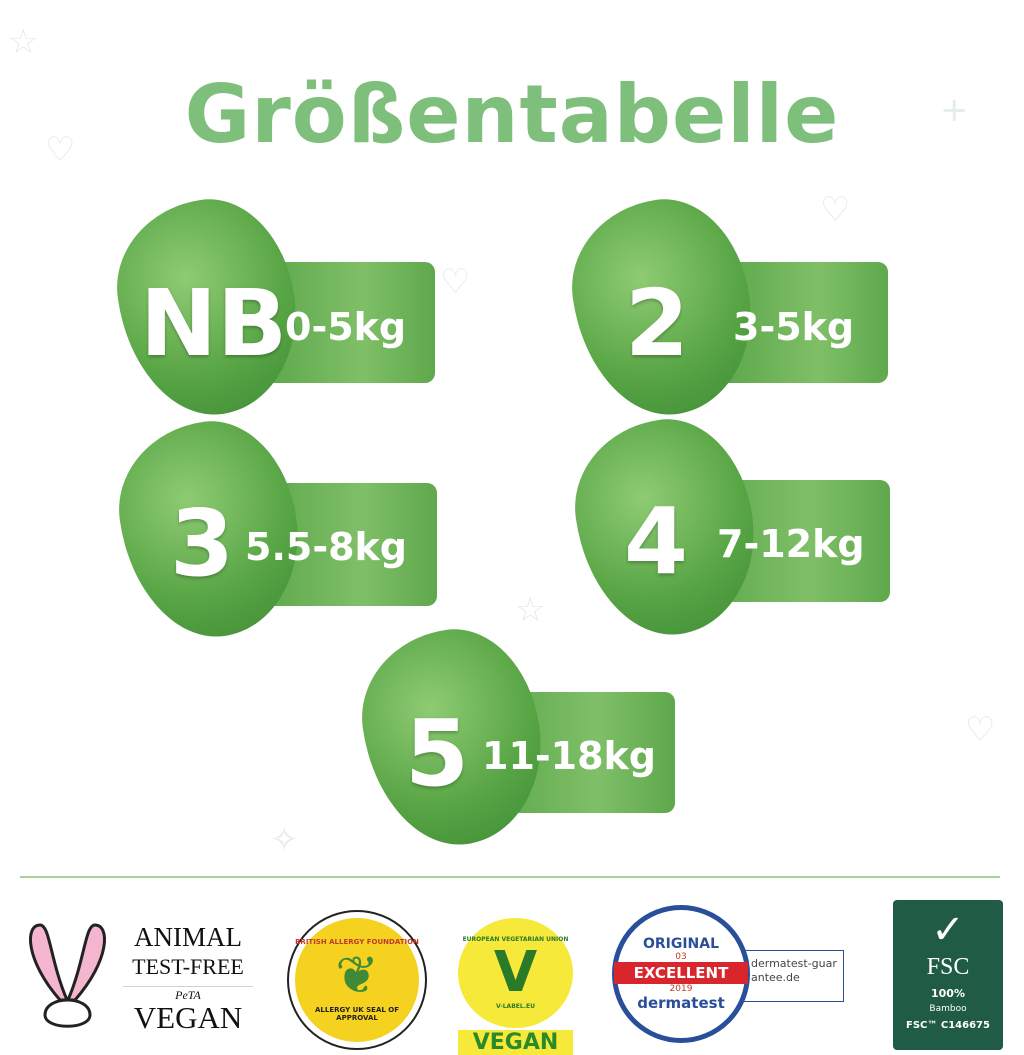  What do you see at coordinates (202, 543) in the screenshot?
I see `size-label: 3` at bounding box center [202, 543].